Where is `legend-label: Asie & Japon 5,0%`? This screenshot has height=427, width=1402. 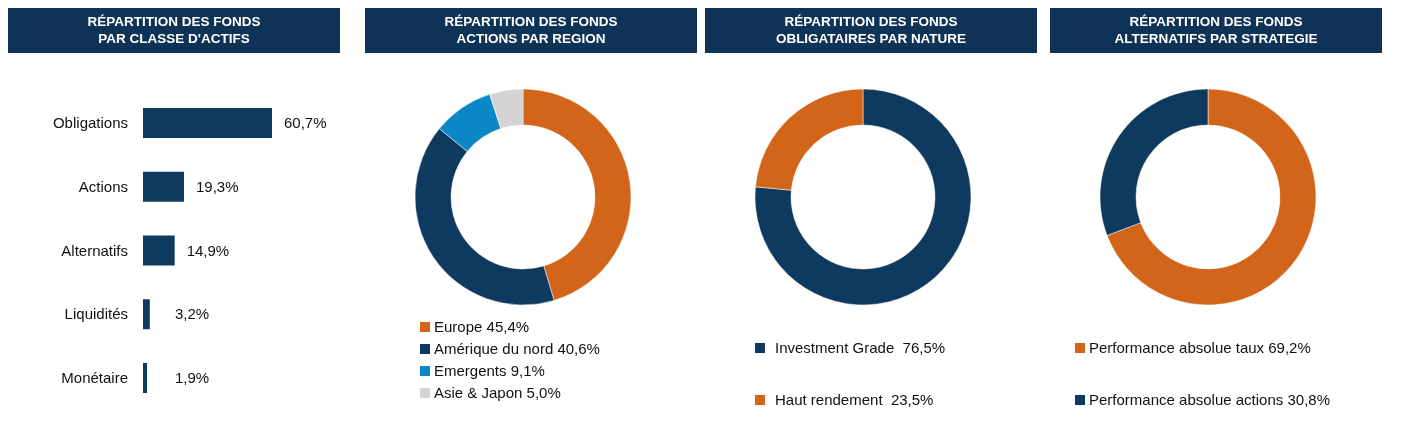 legend-label: Asie & Japon 5,0% is located at coordinates (497, 392).